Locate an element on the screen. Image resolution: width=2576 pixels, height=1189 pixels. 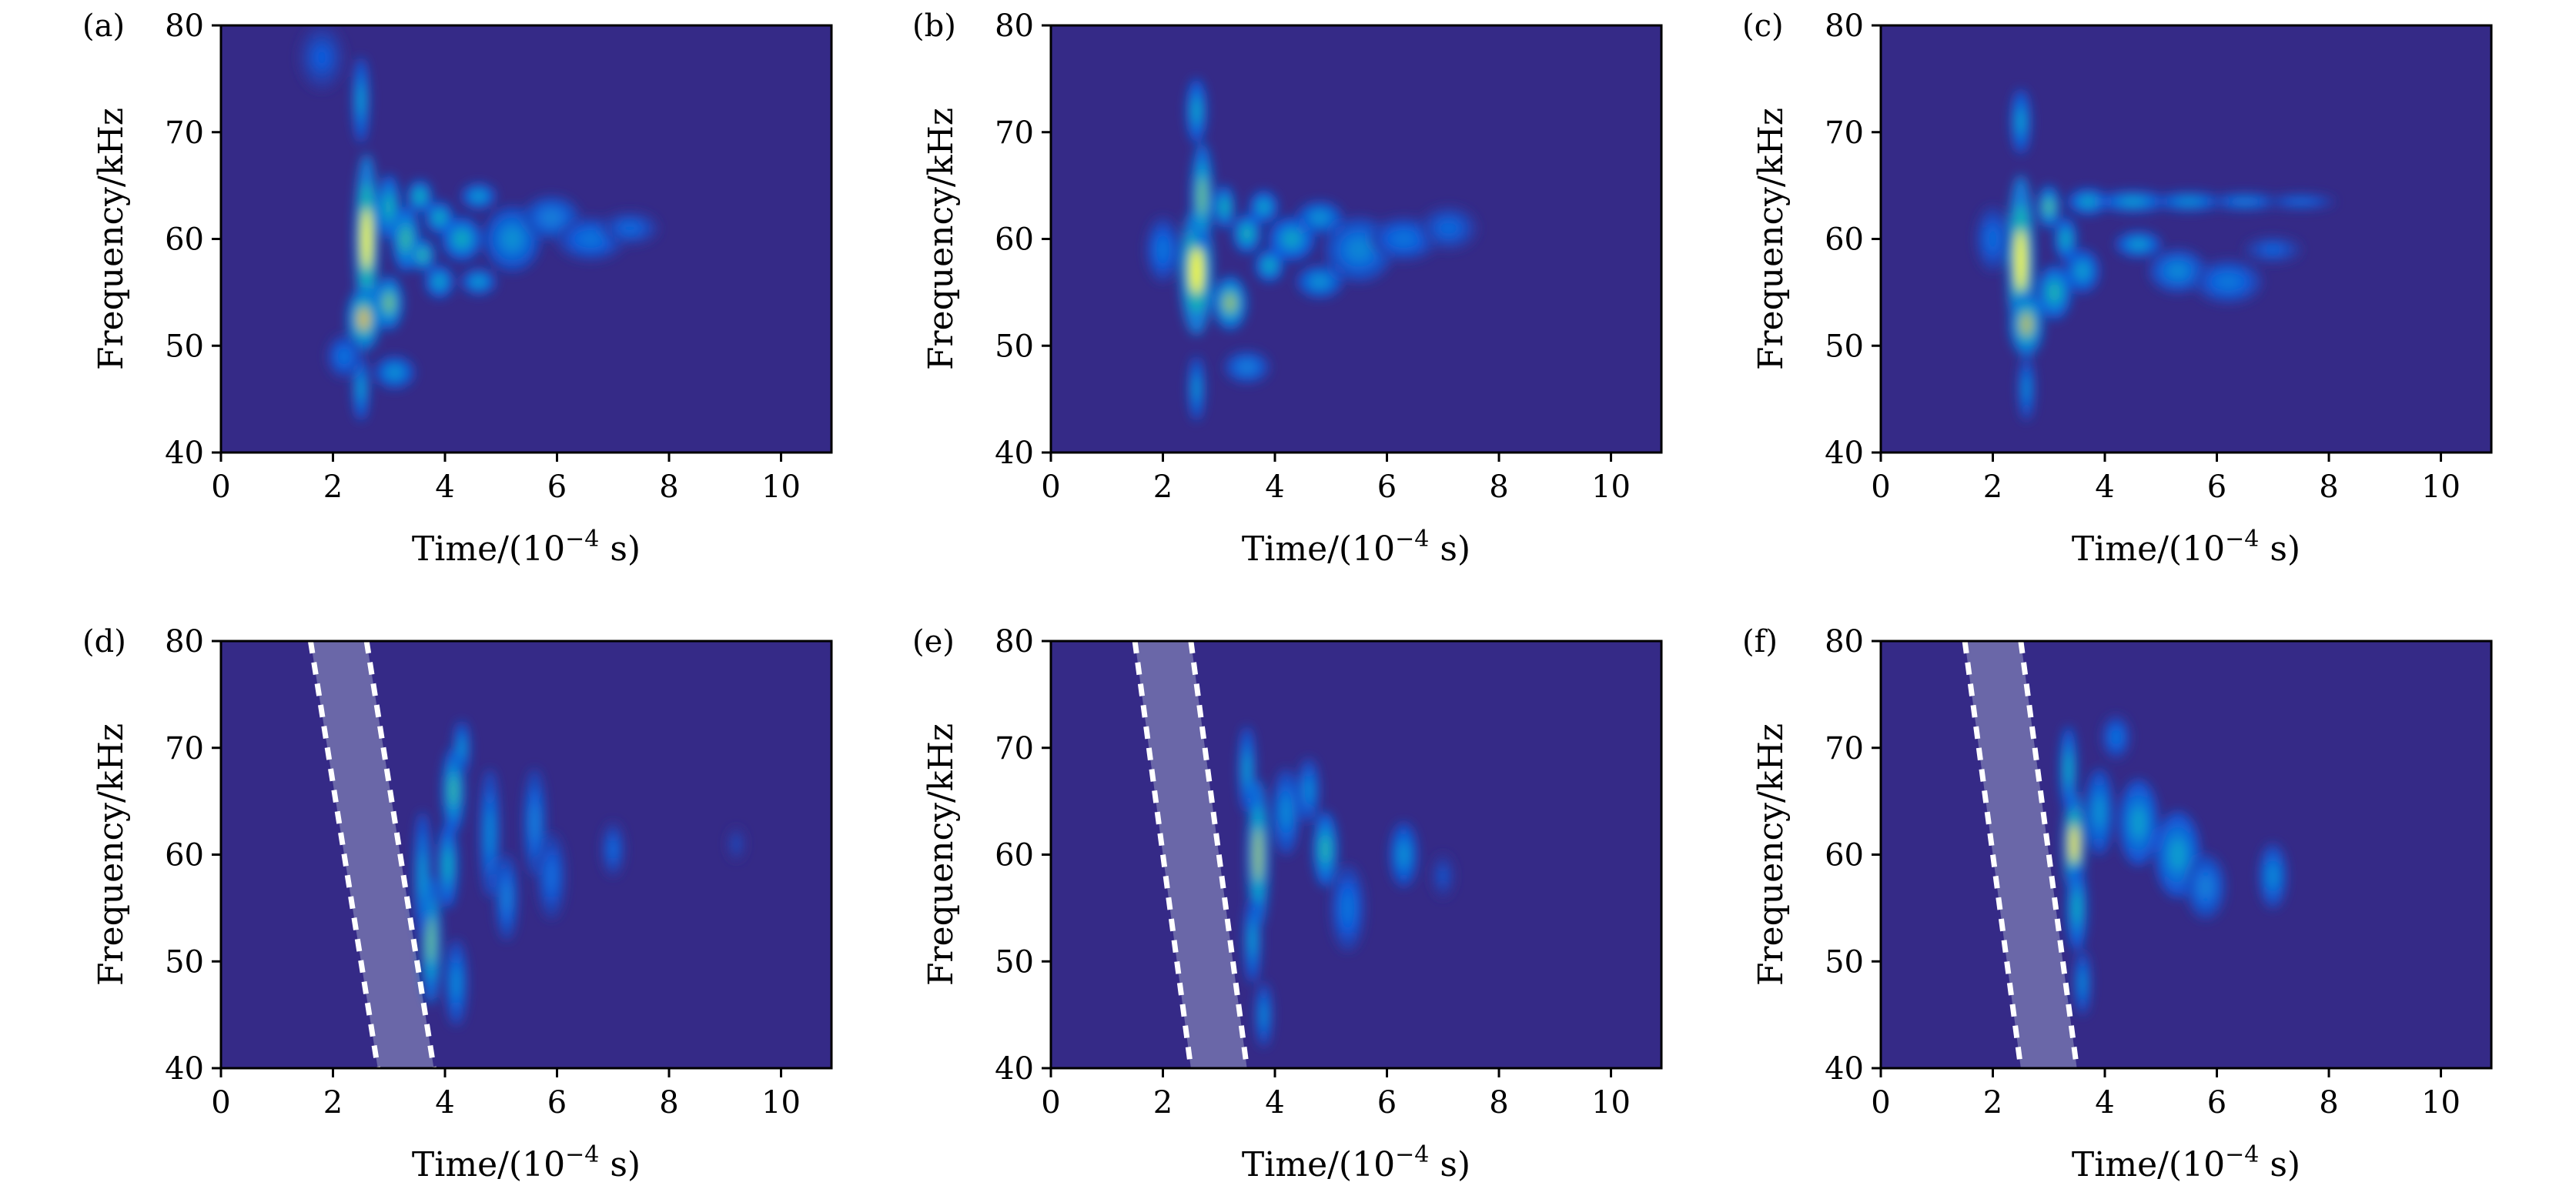
panel-label: (f) is located at coordinates (1760, 642).